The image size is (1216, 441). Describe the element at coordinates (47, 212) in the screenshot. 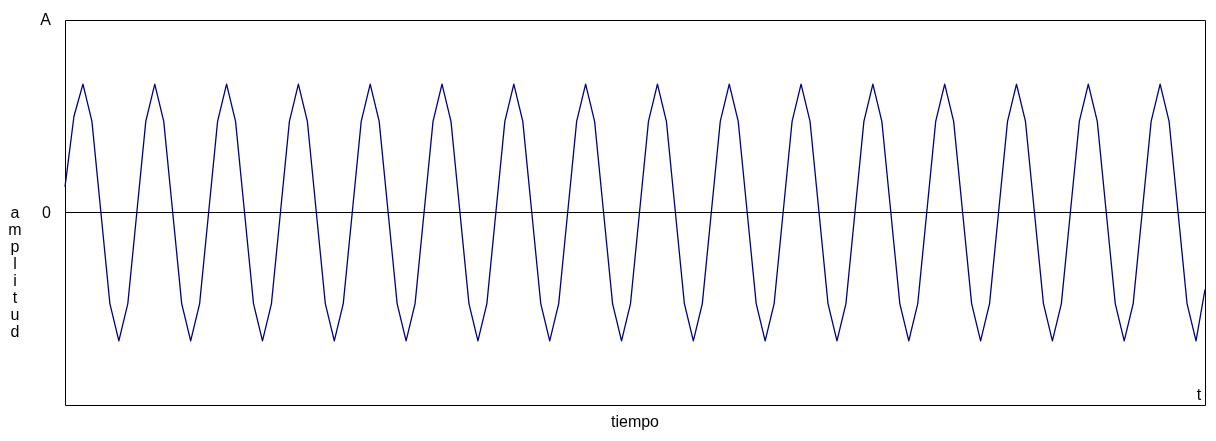

I see `text: 0` at that location.